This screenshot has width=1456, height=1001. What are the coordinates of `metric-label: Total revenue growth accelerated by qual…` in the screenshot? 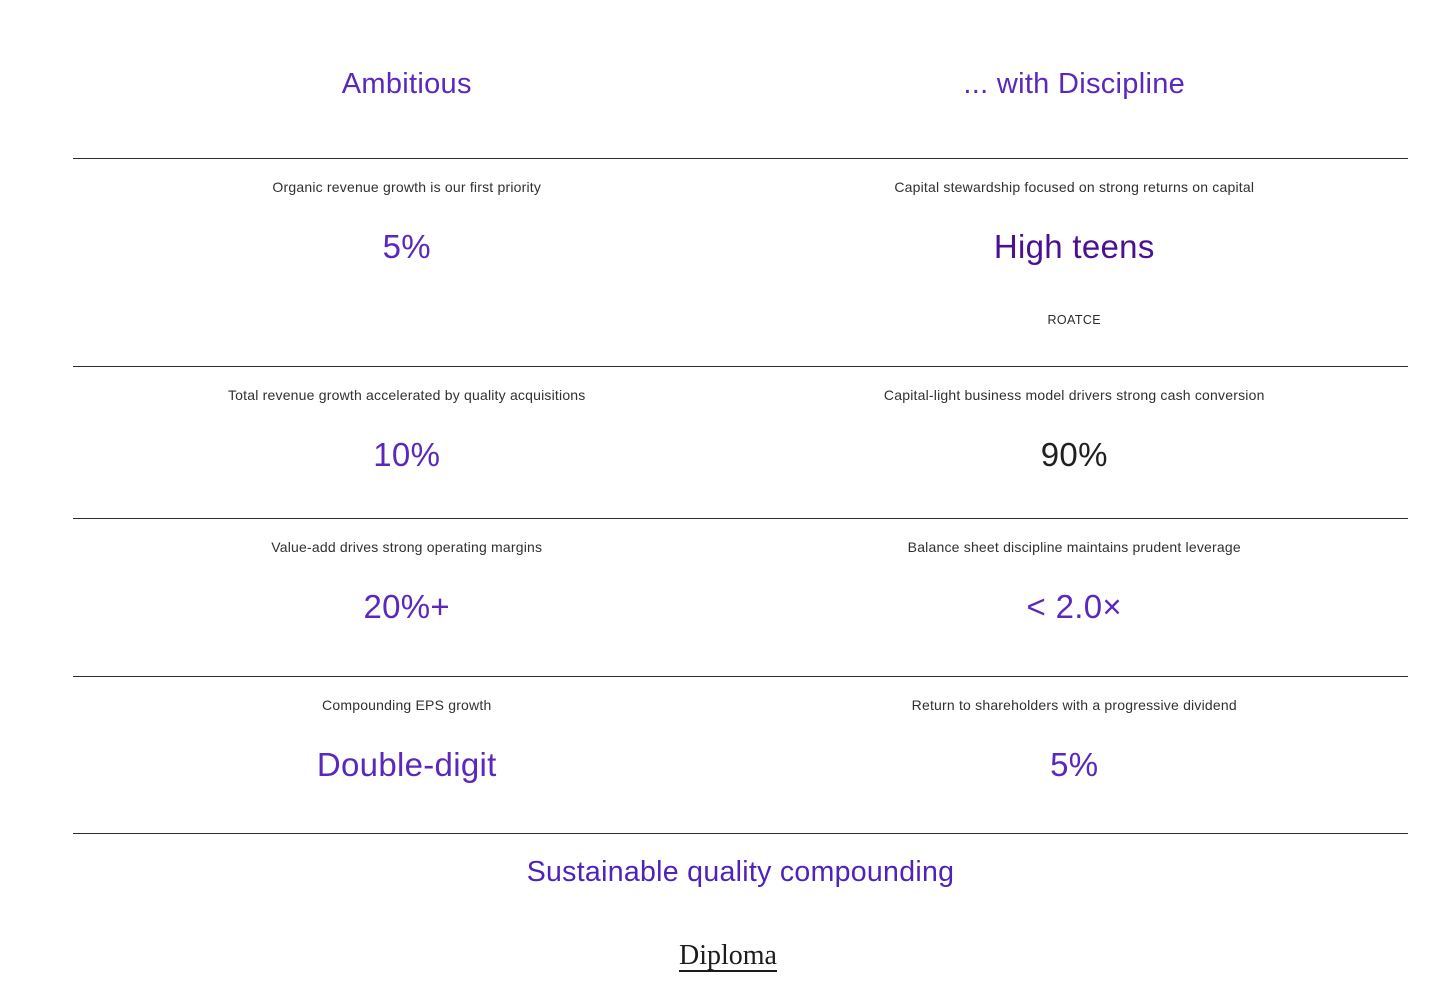 It's located at (406, 395).